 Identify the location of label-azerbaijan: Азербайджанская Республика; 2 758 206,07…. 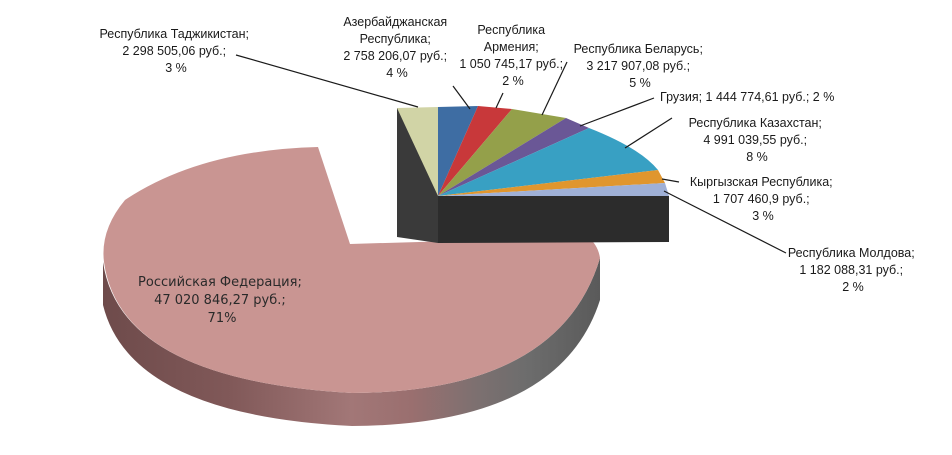
(396, 47).